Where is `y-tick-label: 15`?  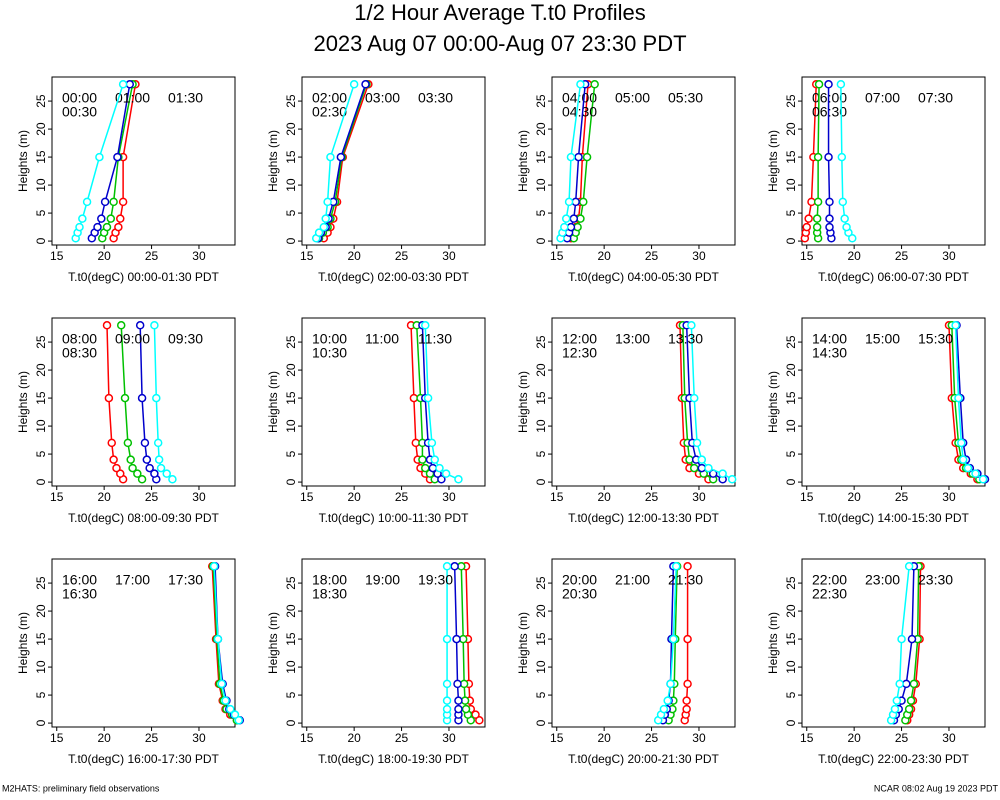
y-tick-label: 15 is located at coordinates (41, 157).